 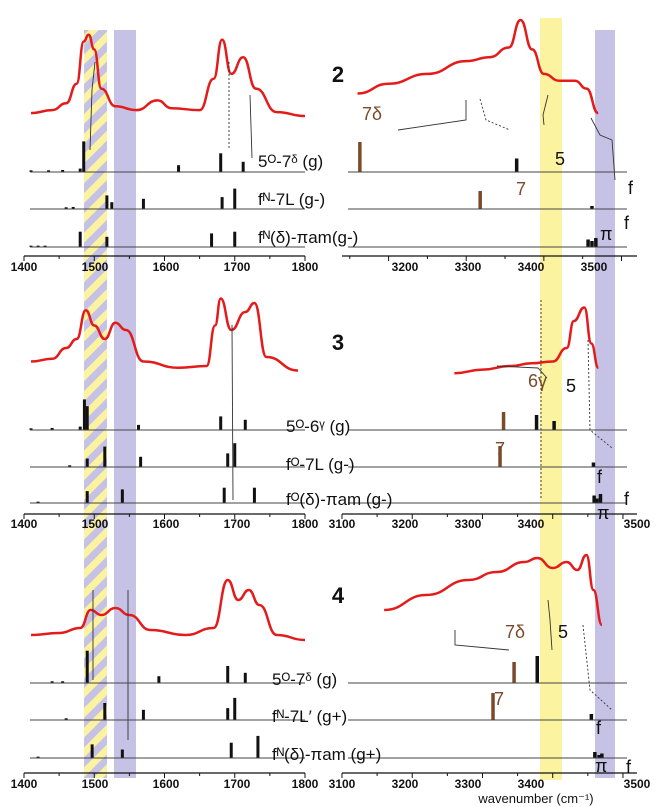 I want to click on hatched-band-left, so click(x=95, y=404).